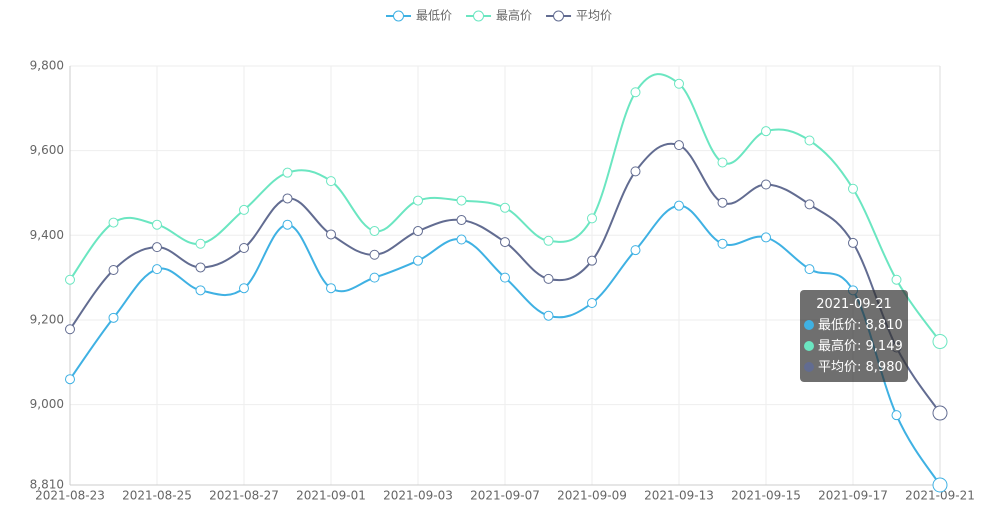 The width and height of the screenshot is (988, 526). I want to click on legend: 最低价 最高价 平均价, so click(499, 15).